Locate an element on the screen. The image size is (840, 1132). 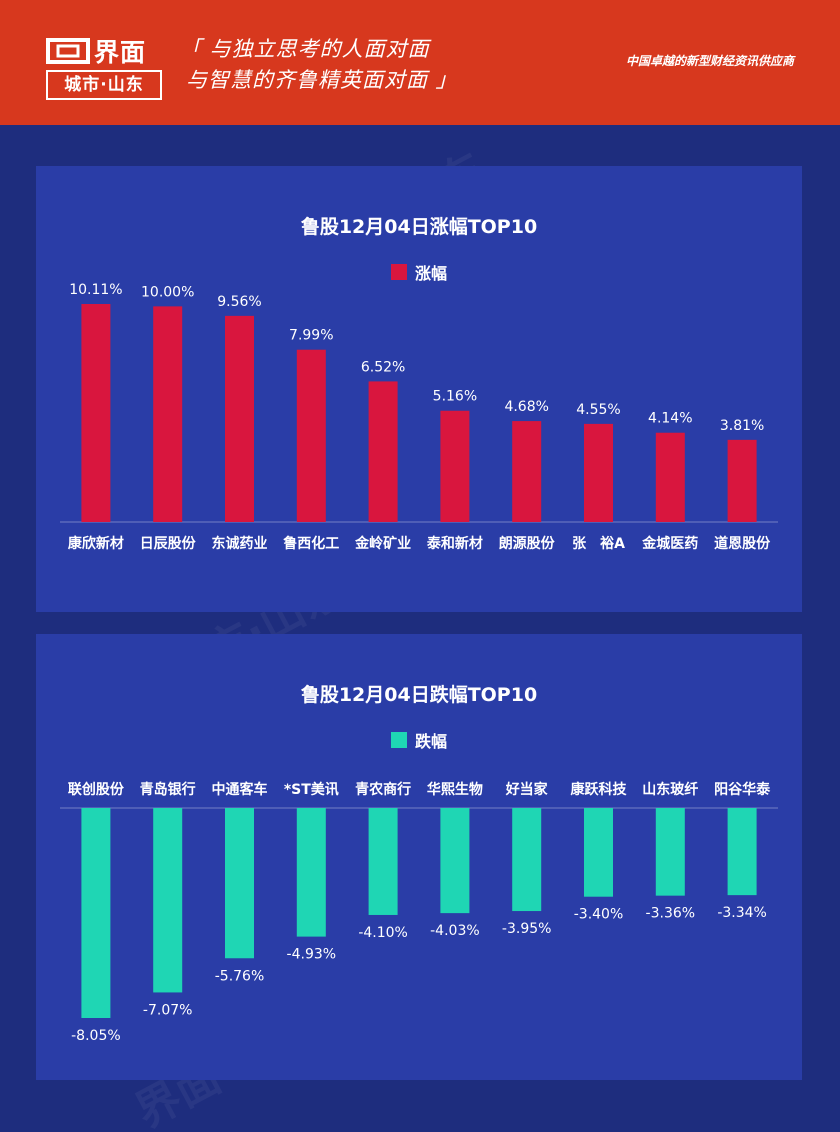
data-label: 4.14% is located at coordinates (670, 419).